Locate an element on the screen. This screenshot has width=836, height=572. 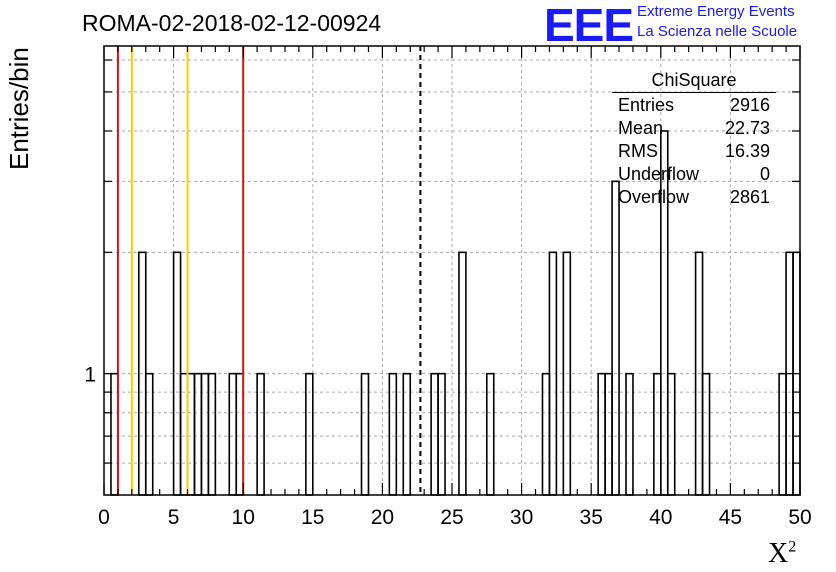
stats-value: 2916 is located at coordinates (749, 105).